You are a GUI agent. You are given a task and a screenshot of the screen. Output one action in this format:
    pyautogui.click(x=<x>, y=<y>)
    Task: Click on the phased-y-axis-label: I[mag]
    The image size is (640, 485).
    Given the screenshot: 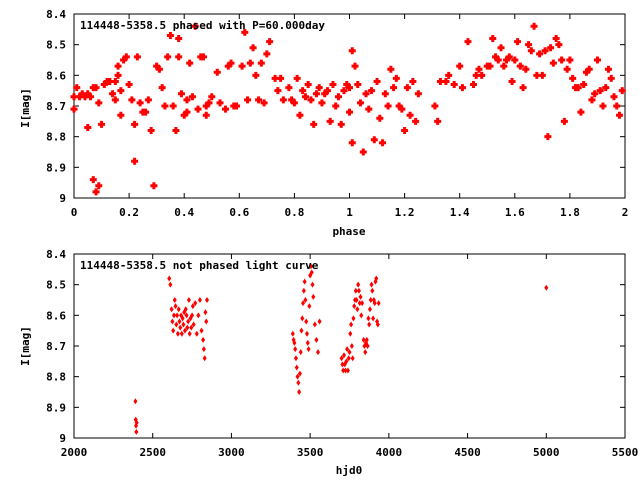 What is the action you would take?
    pyautogui.click(x=25, y=108)
    